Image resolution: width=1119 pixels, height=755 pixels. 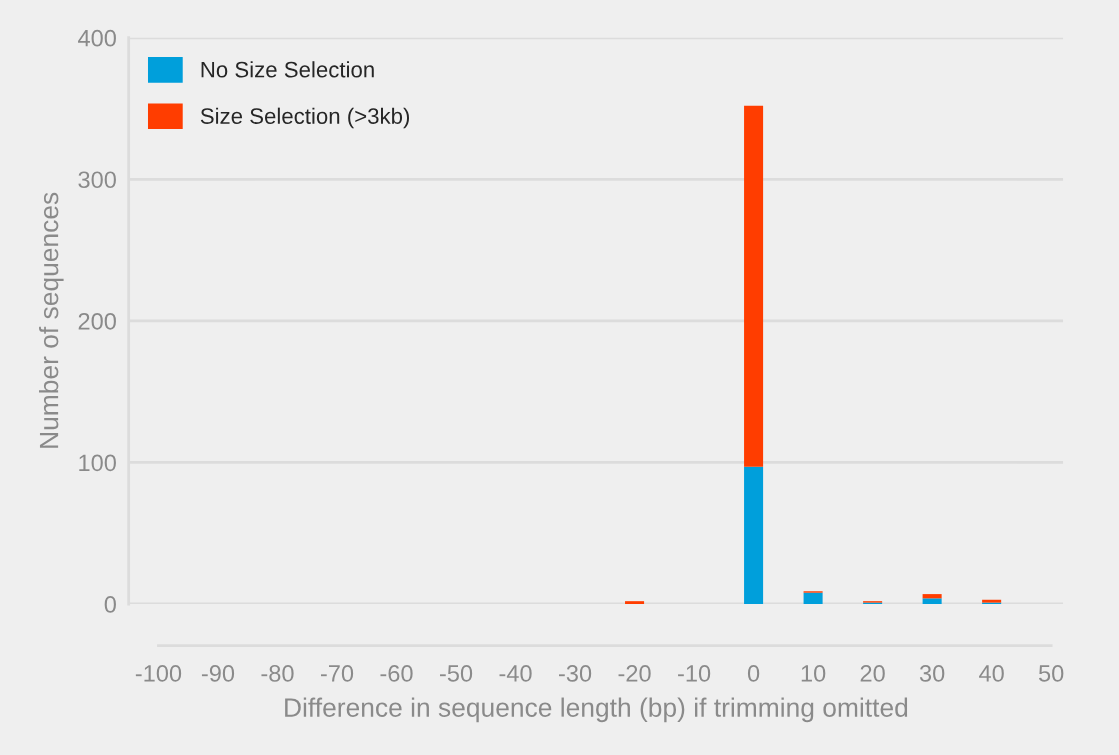 What do you see at coordinates (634, 673) in the screenshot?
I see `x-tick-label: -20` at bounding box center [634, 673].